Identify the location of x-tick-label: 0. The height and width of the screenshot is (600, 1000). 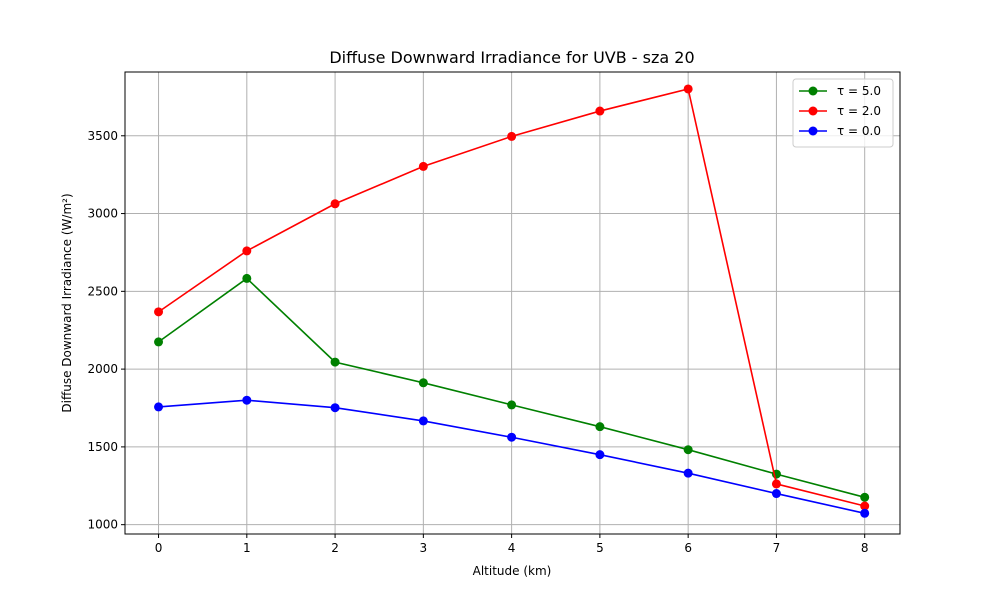
(159, 548).